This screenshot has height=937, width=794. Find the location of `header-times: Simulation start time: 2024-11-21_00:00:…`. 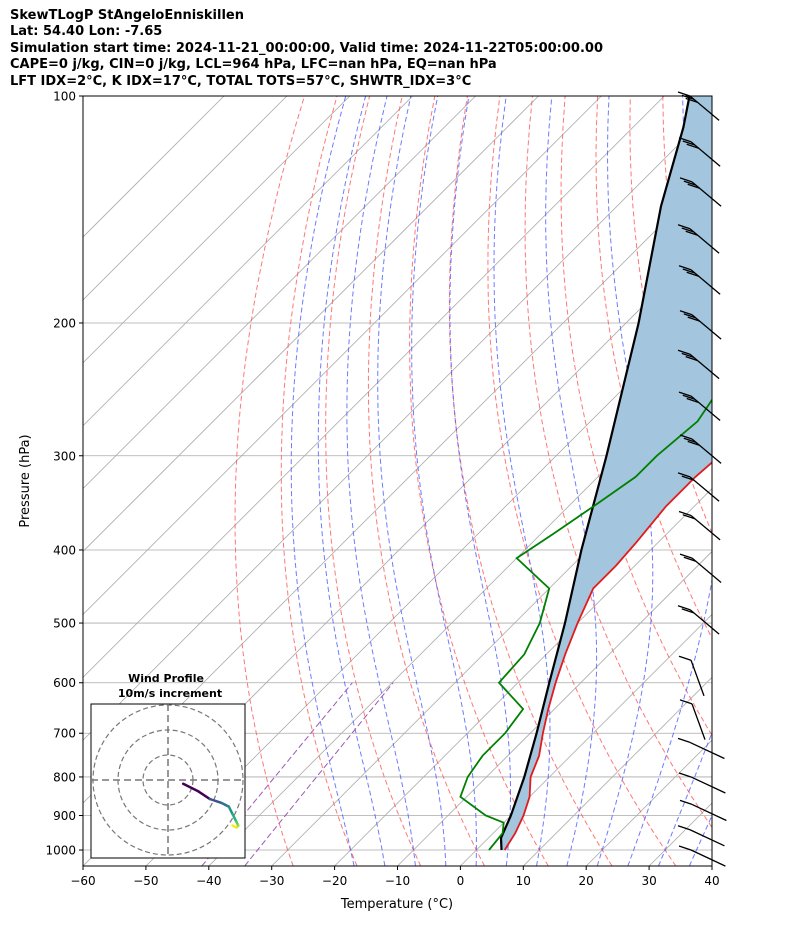

header-times: Simulation start time: 2024-11-21_00:00:… is located at coordinates (306, 48).